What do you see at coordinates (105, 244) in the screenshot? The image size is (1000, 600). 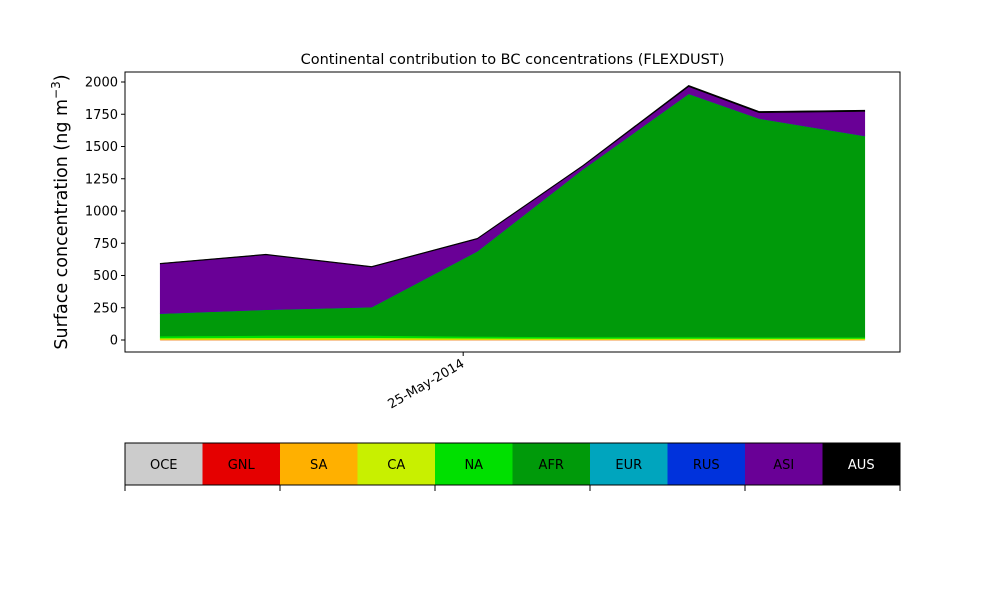 I see `y-tick-label: 750` at bounding box center [105, 244].